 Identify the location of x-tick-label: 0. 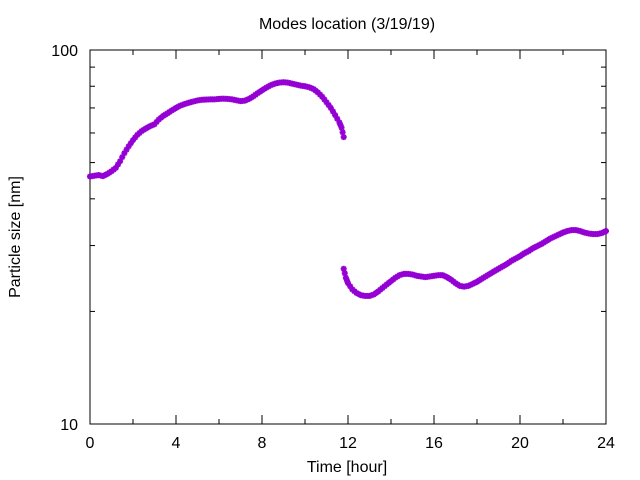
(90, 443).